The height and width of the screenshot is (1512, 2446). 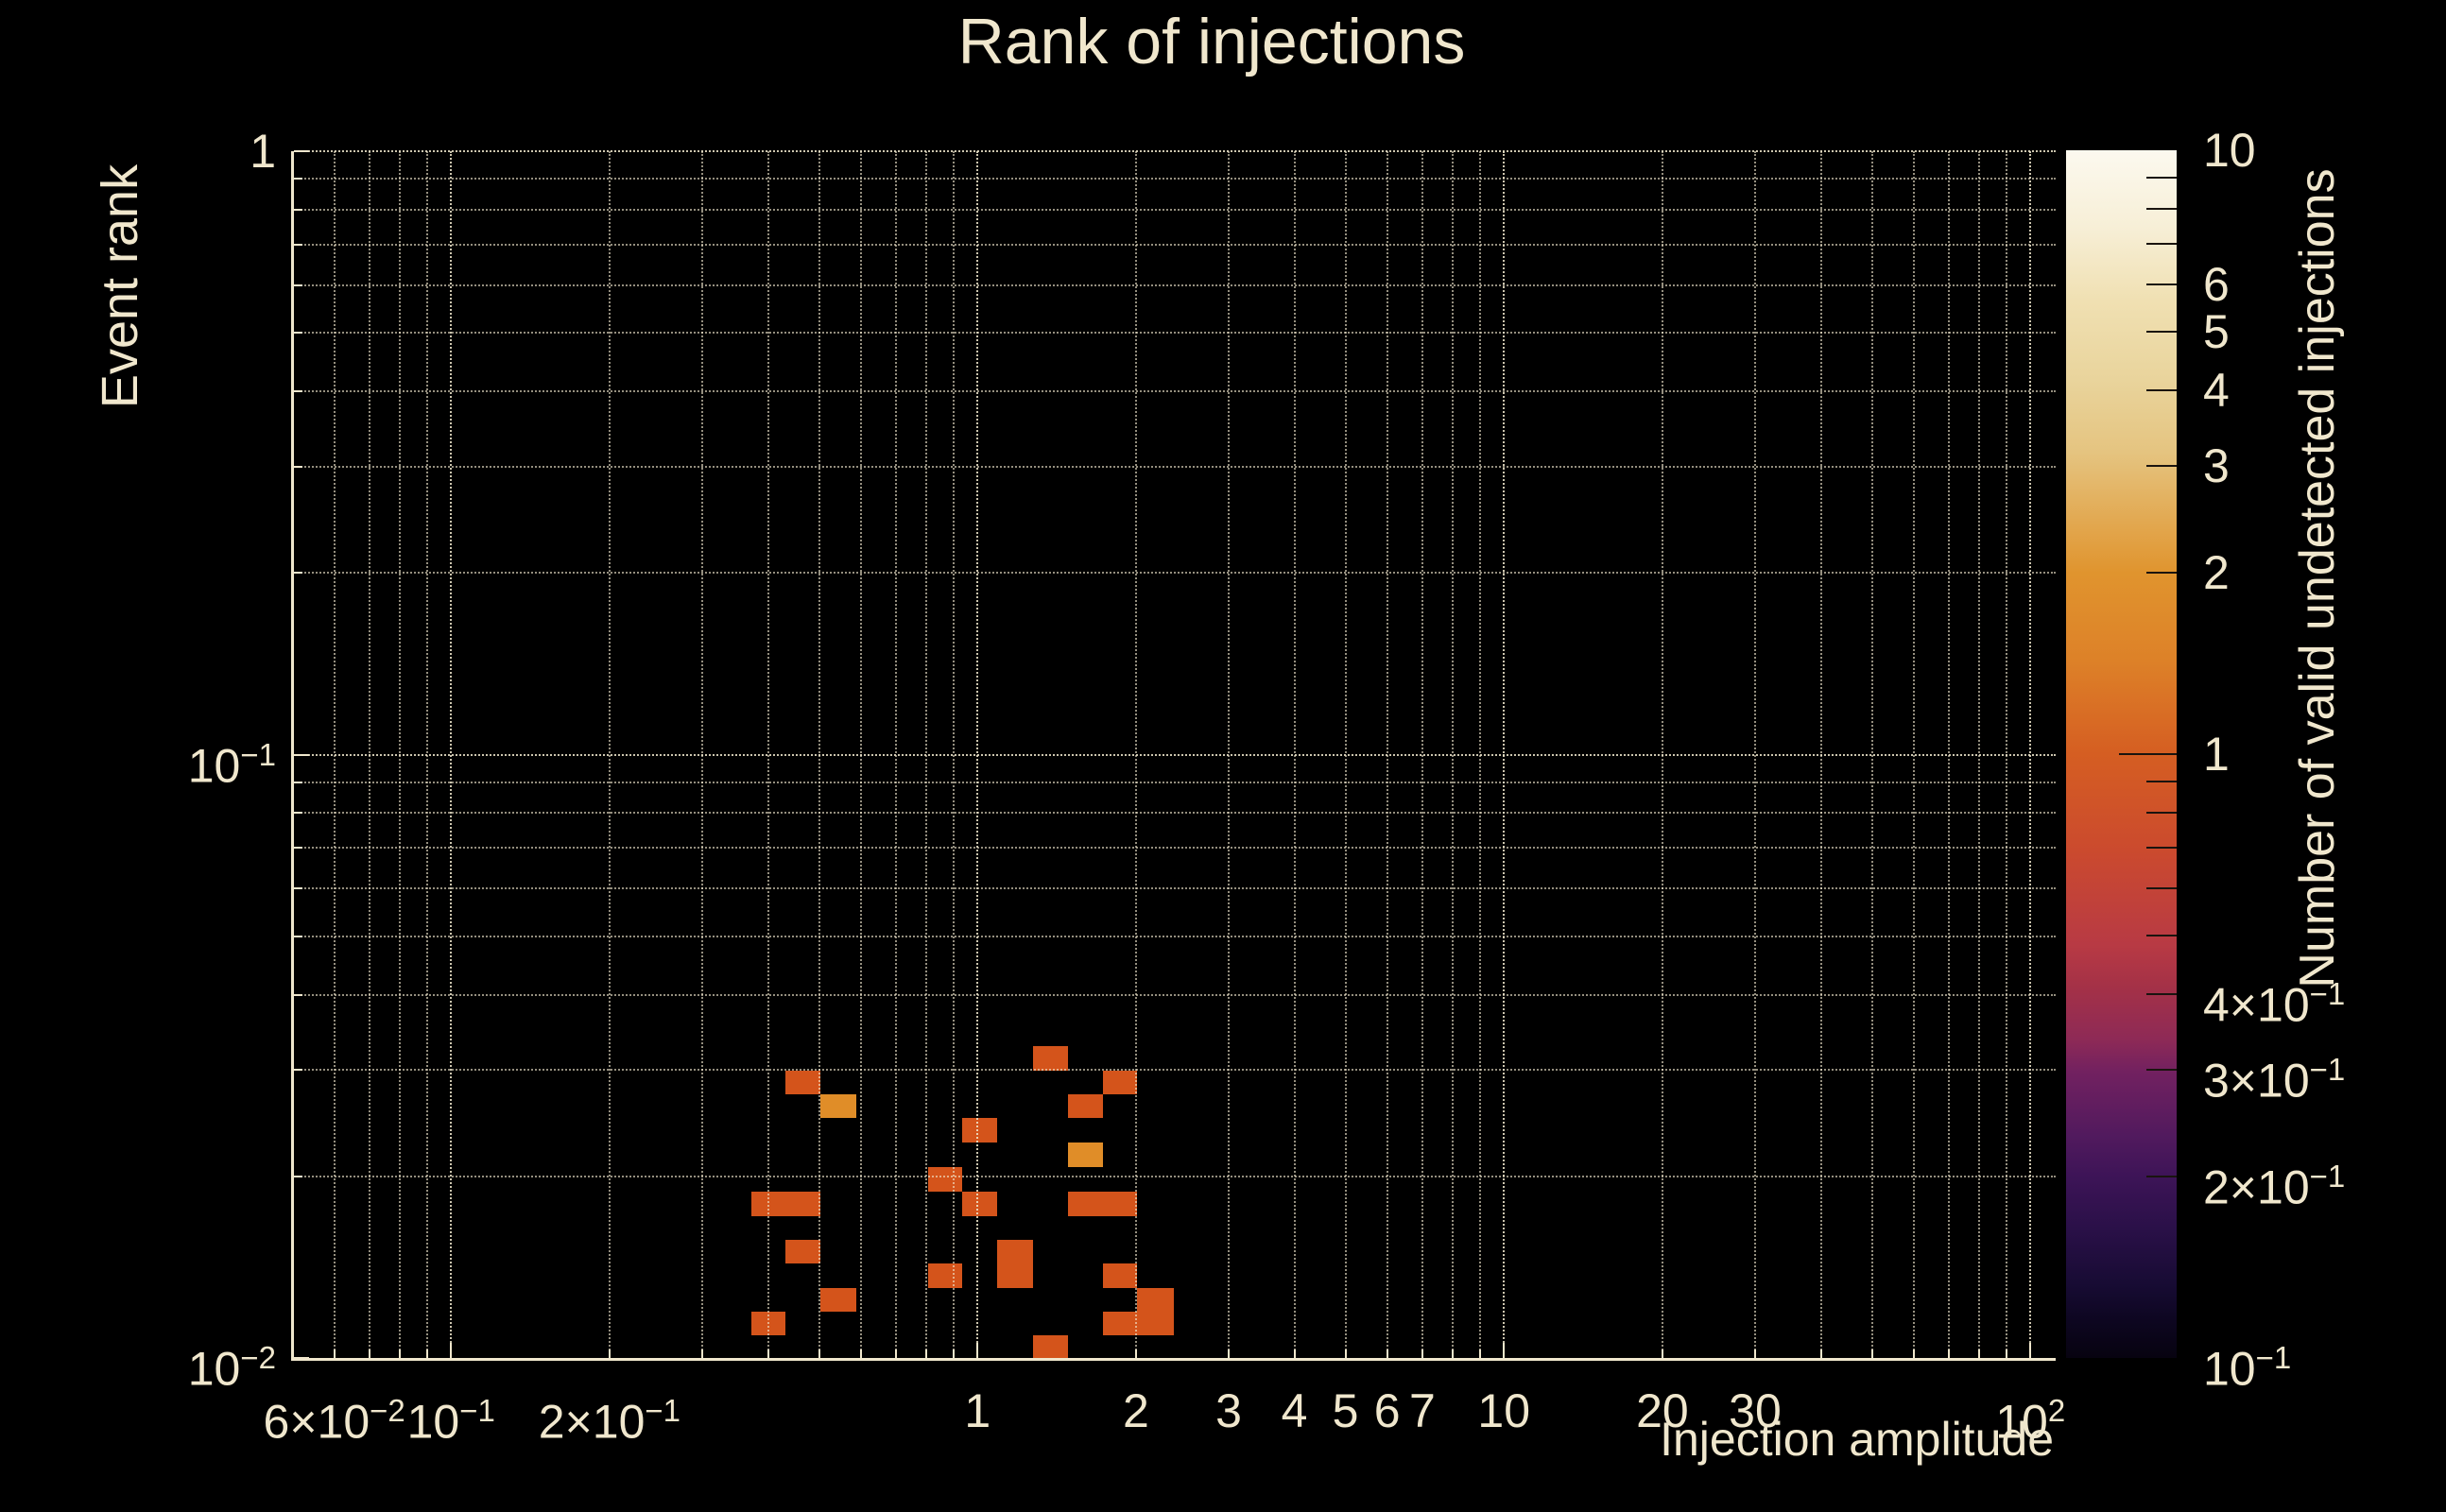 I want to click on x-tick-label: 5, so click(x=1345, y=1410).